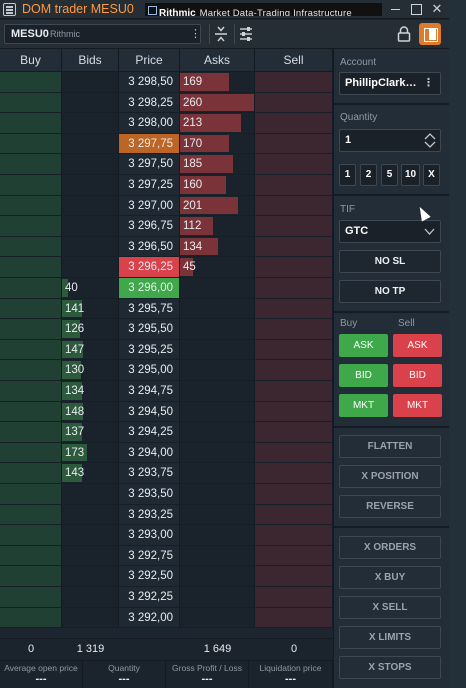 The height and width of the screenshot is (688, 466). Describe the element at coordinates (390, 291) in the screenshot. I see `no-tp-button: NO TP` at that location.